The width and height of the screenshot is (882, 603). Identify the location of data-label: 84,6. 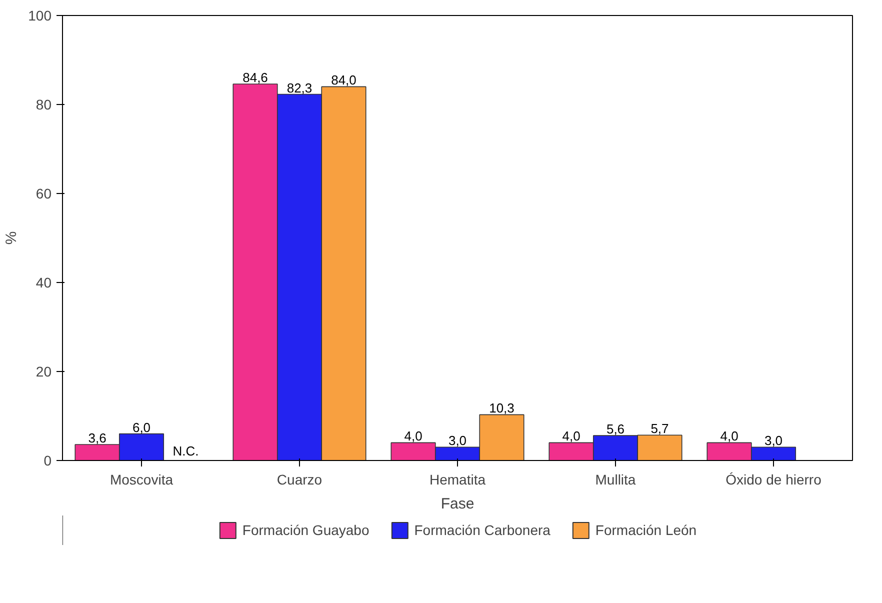
(255, 78).